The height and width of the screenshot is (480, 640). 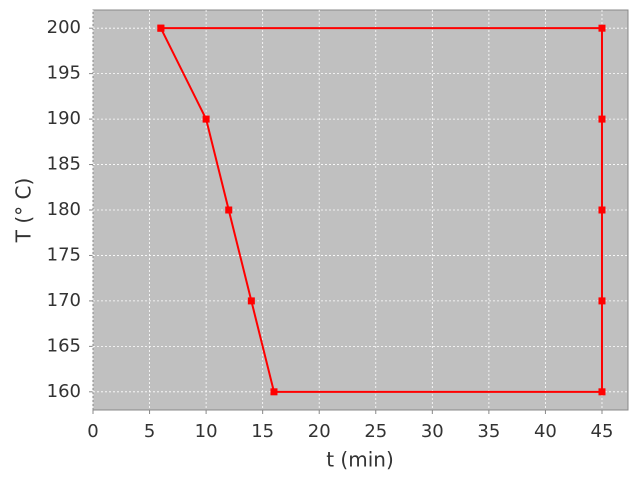 I want to click on y-tick-label: 200, so click(x=64, y=27).